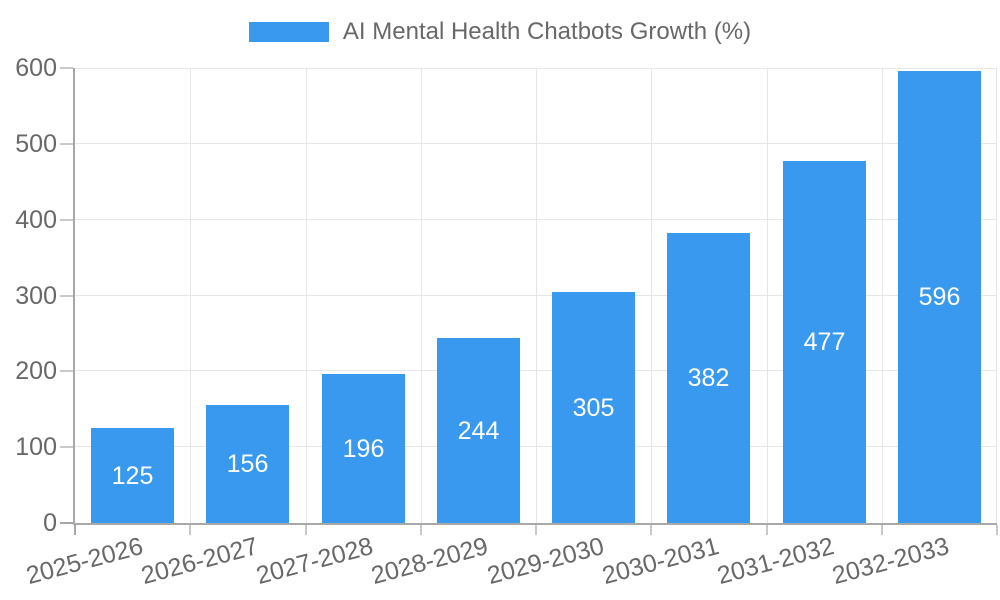  Describe the element at coordinates (36, 447) in the screenshot. I see `y-axis-tick-label: 100` at that location.